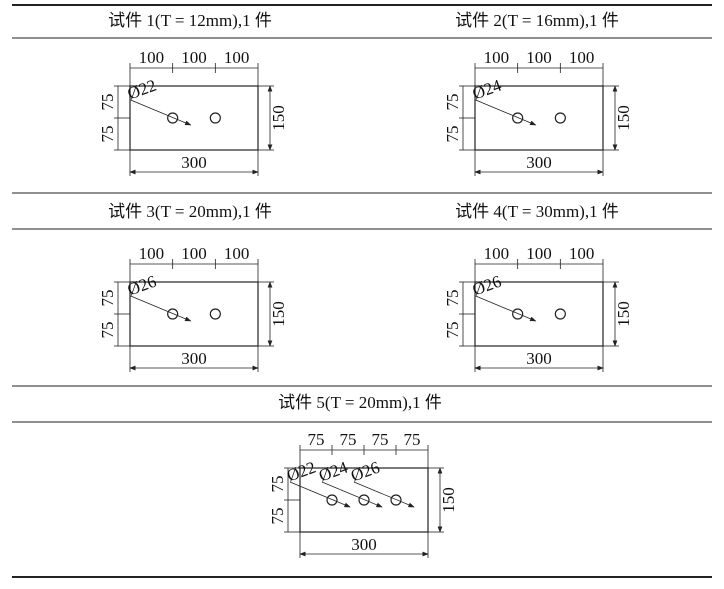 This screenshot has height=589, width=724. Describe the element at coordinates (190, 211) in the screenshot. I see `specimen-header: 试件 3(T = 20mm),1 件` at that location.